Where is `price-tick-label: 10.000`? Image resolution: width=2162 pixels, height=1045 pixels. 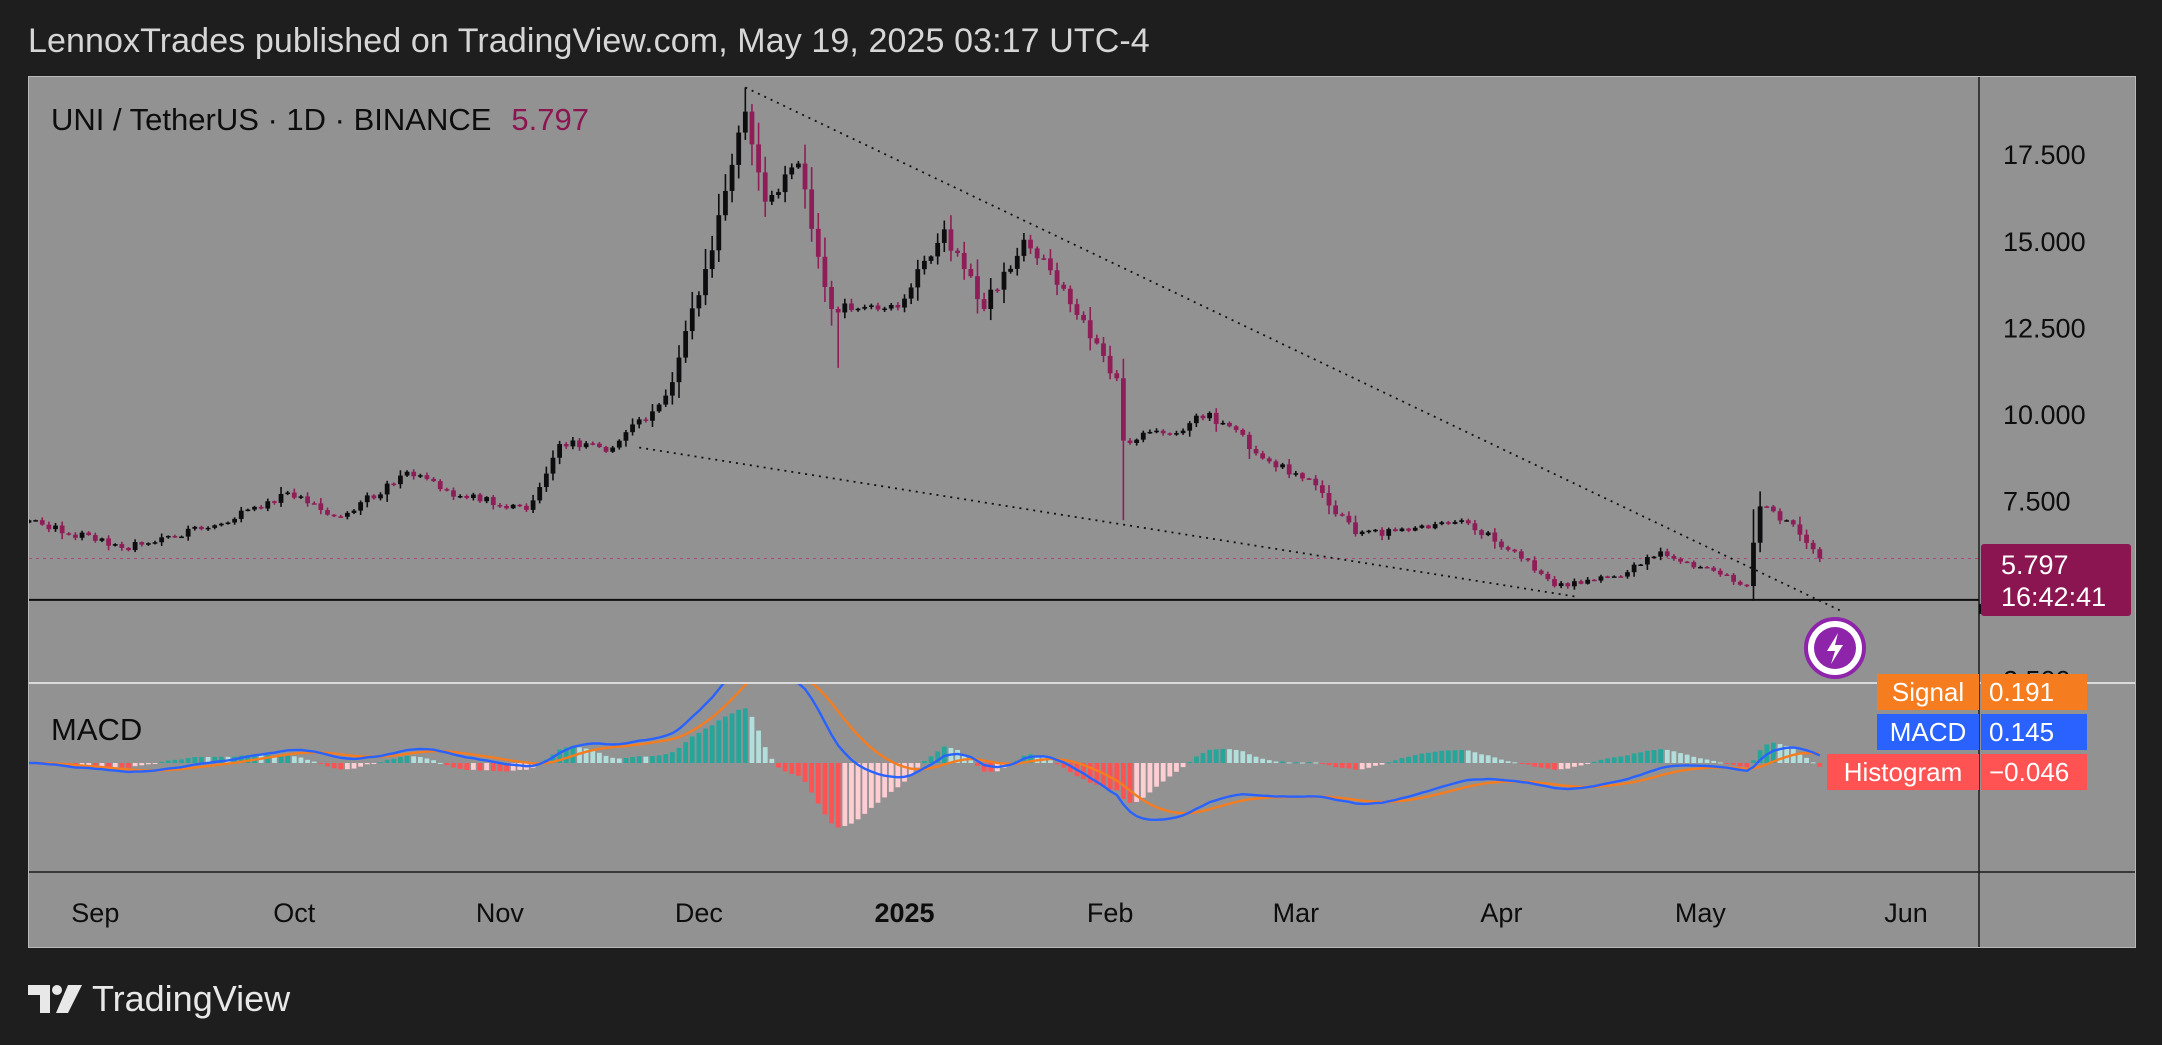
price-tick-label: 10.000 is located at coordinates (2044, 415).